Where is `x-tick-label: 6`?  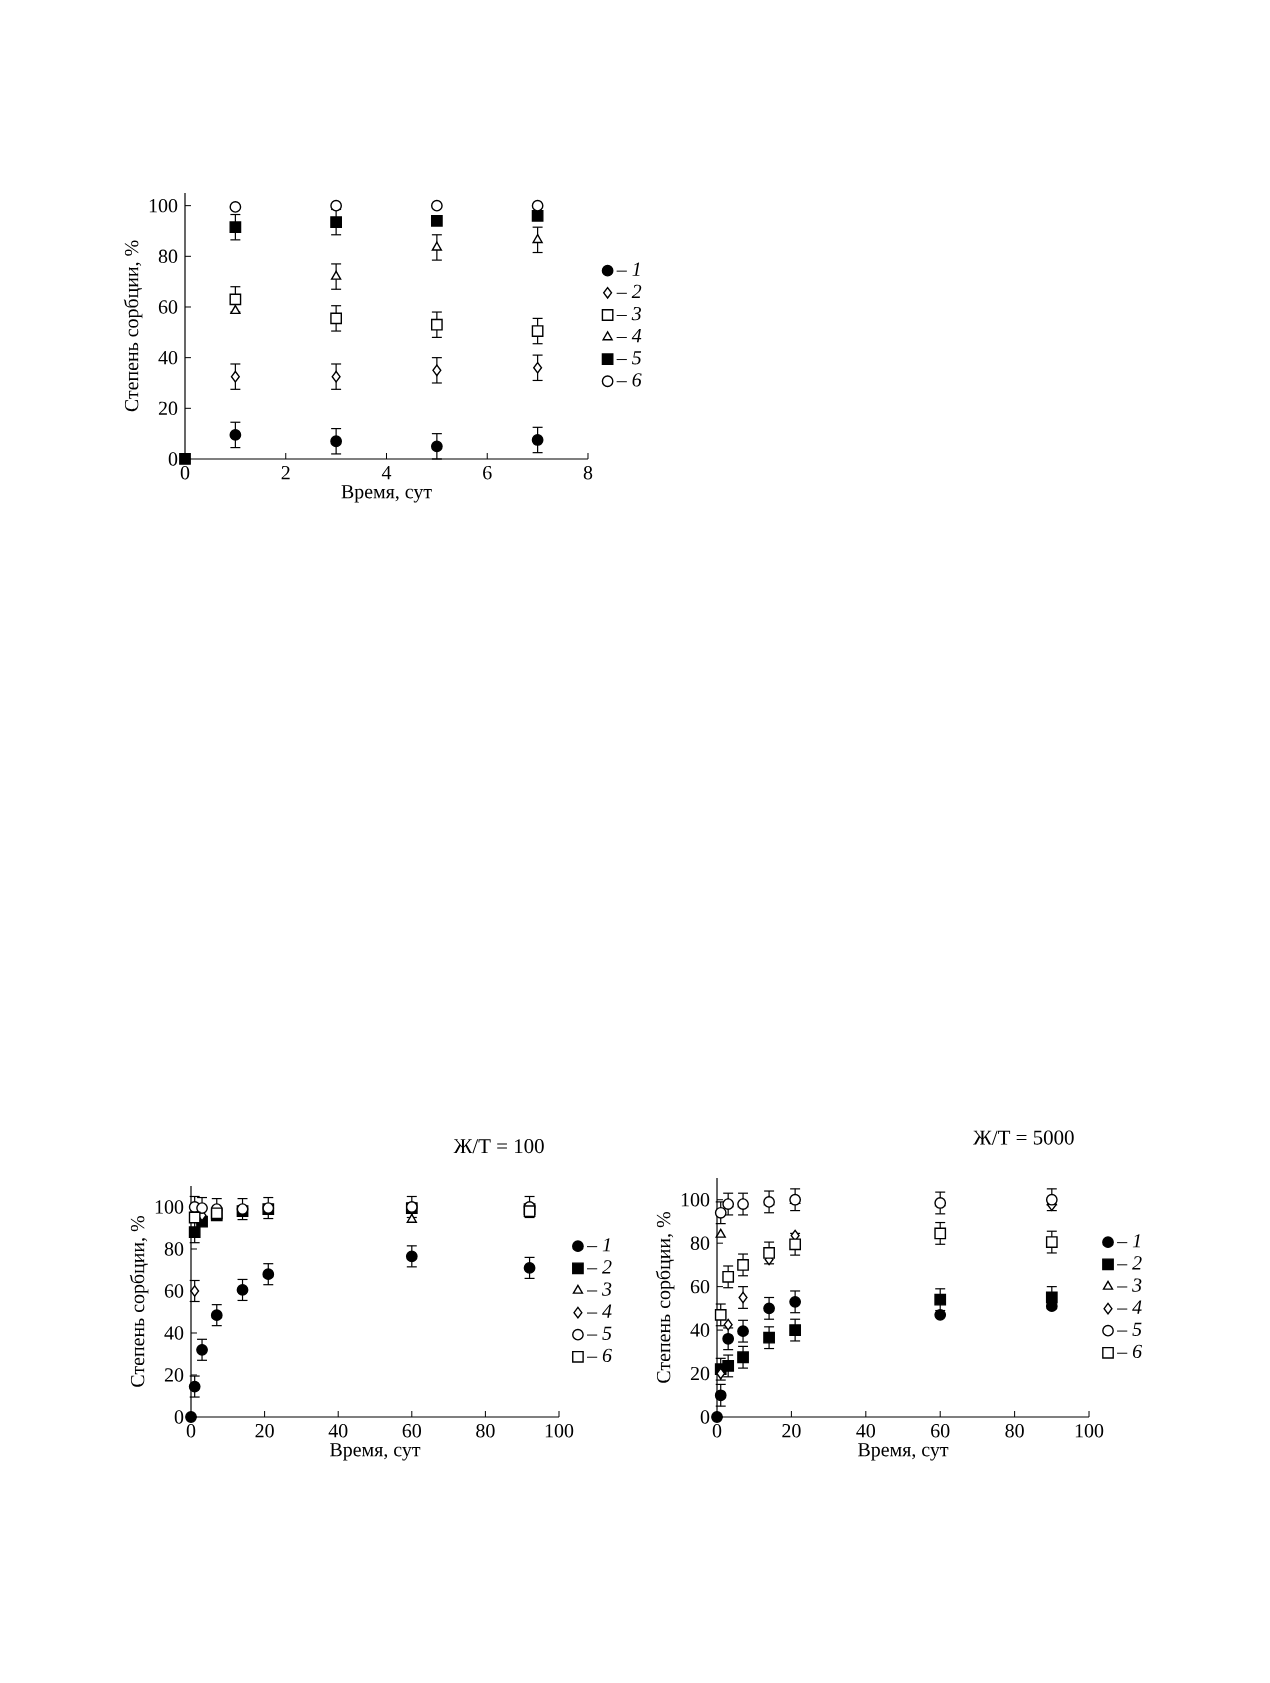 x-tick-label: 6 is located at coordinates (487, 473).